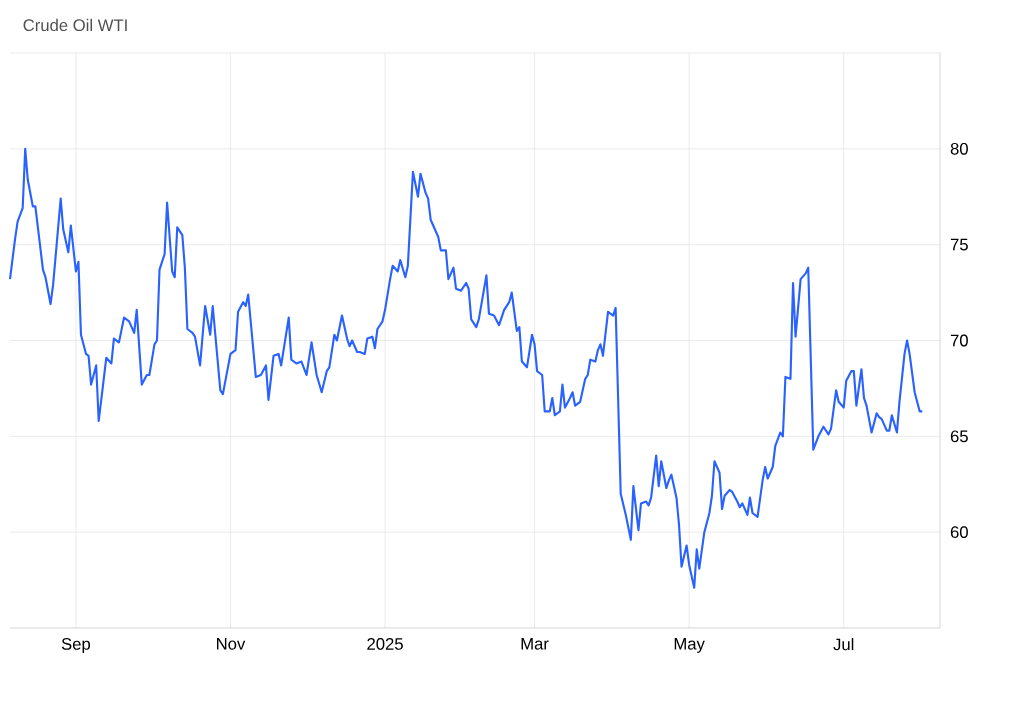 This screenshot has height=710, width=1024. I want to click on x-tick-label: Nov, so click(231, 644).